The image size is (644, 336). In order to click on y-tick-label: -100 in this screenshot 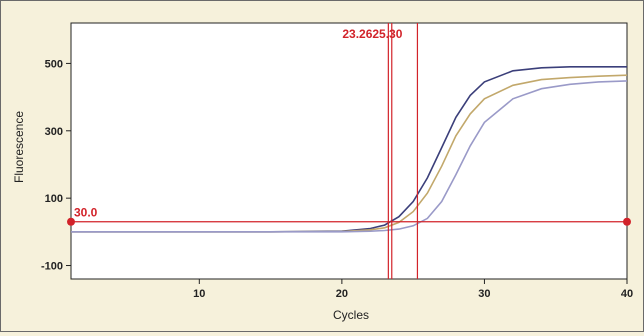, I will do `click(52, 267)`.